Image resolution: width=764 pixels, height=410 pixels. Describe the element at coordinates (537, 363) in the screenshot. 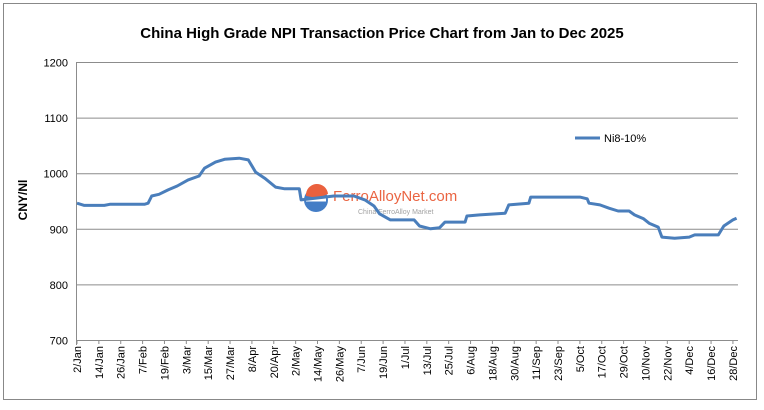

I see `x-tick-label: 11/Sep` at that location.